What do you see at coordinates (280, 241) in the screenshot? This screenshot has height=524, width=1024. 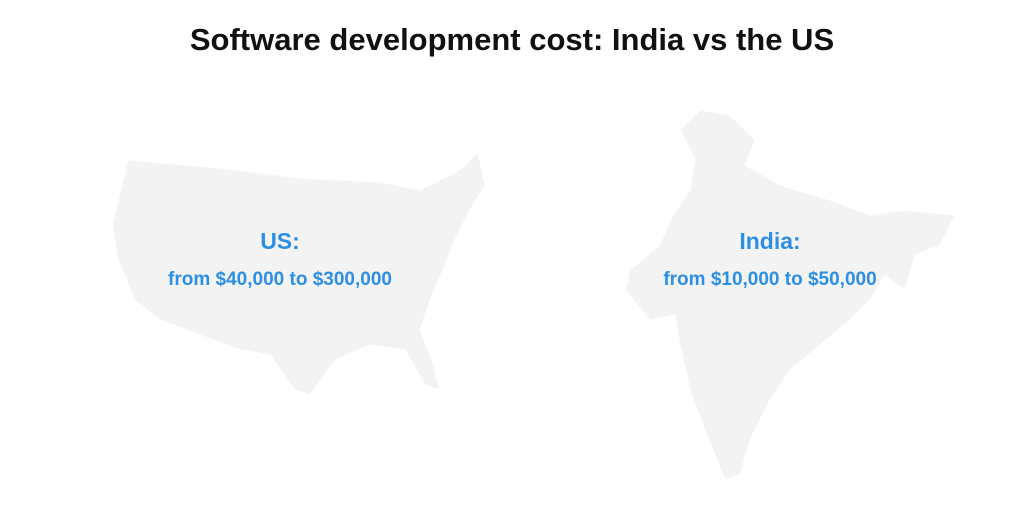 I see `region-name: US:` at bounding box center [280, 241].